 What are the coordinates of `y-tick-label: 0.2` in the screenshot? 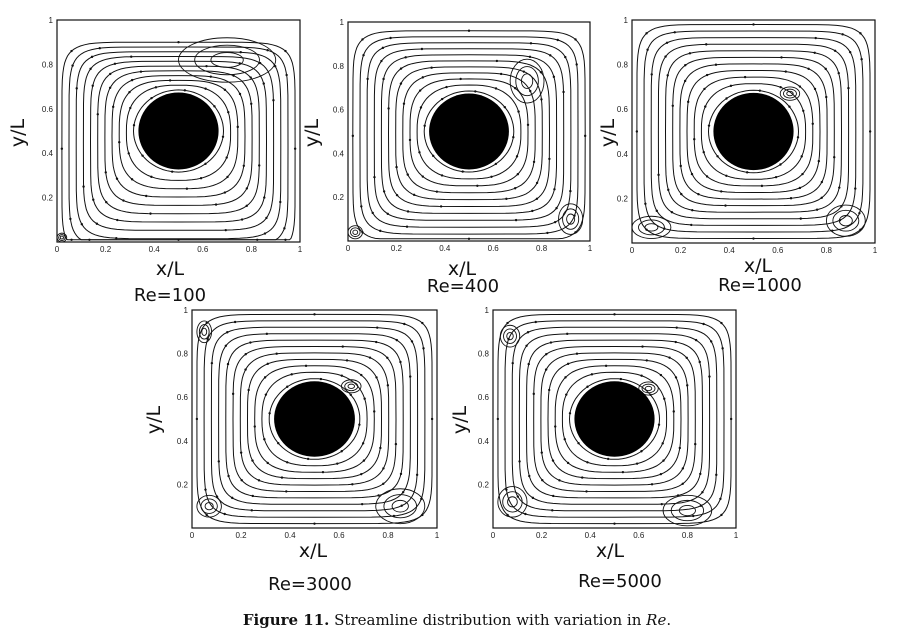 It's located at (623, 198).